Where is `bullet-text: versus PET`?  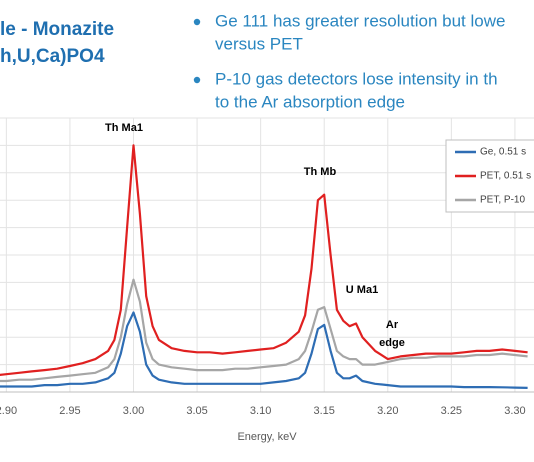
bullet-text: versus PET is located at coordinates (259, 43).